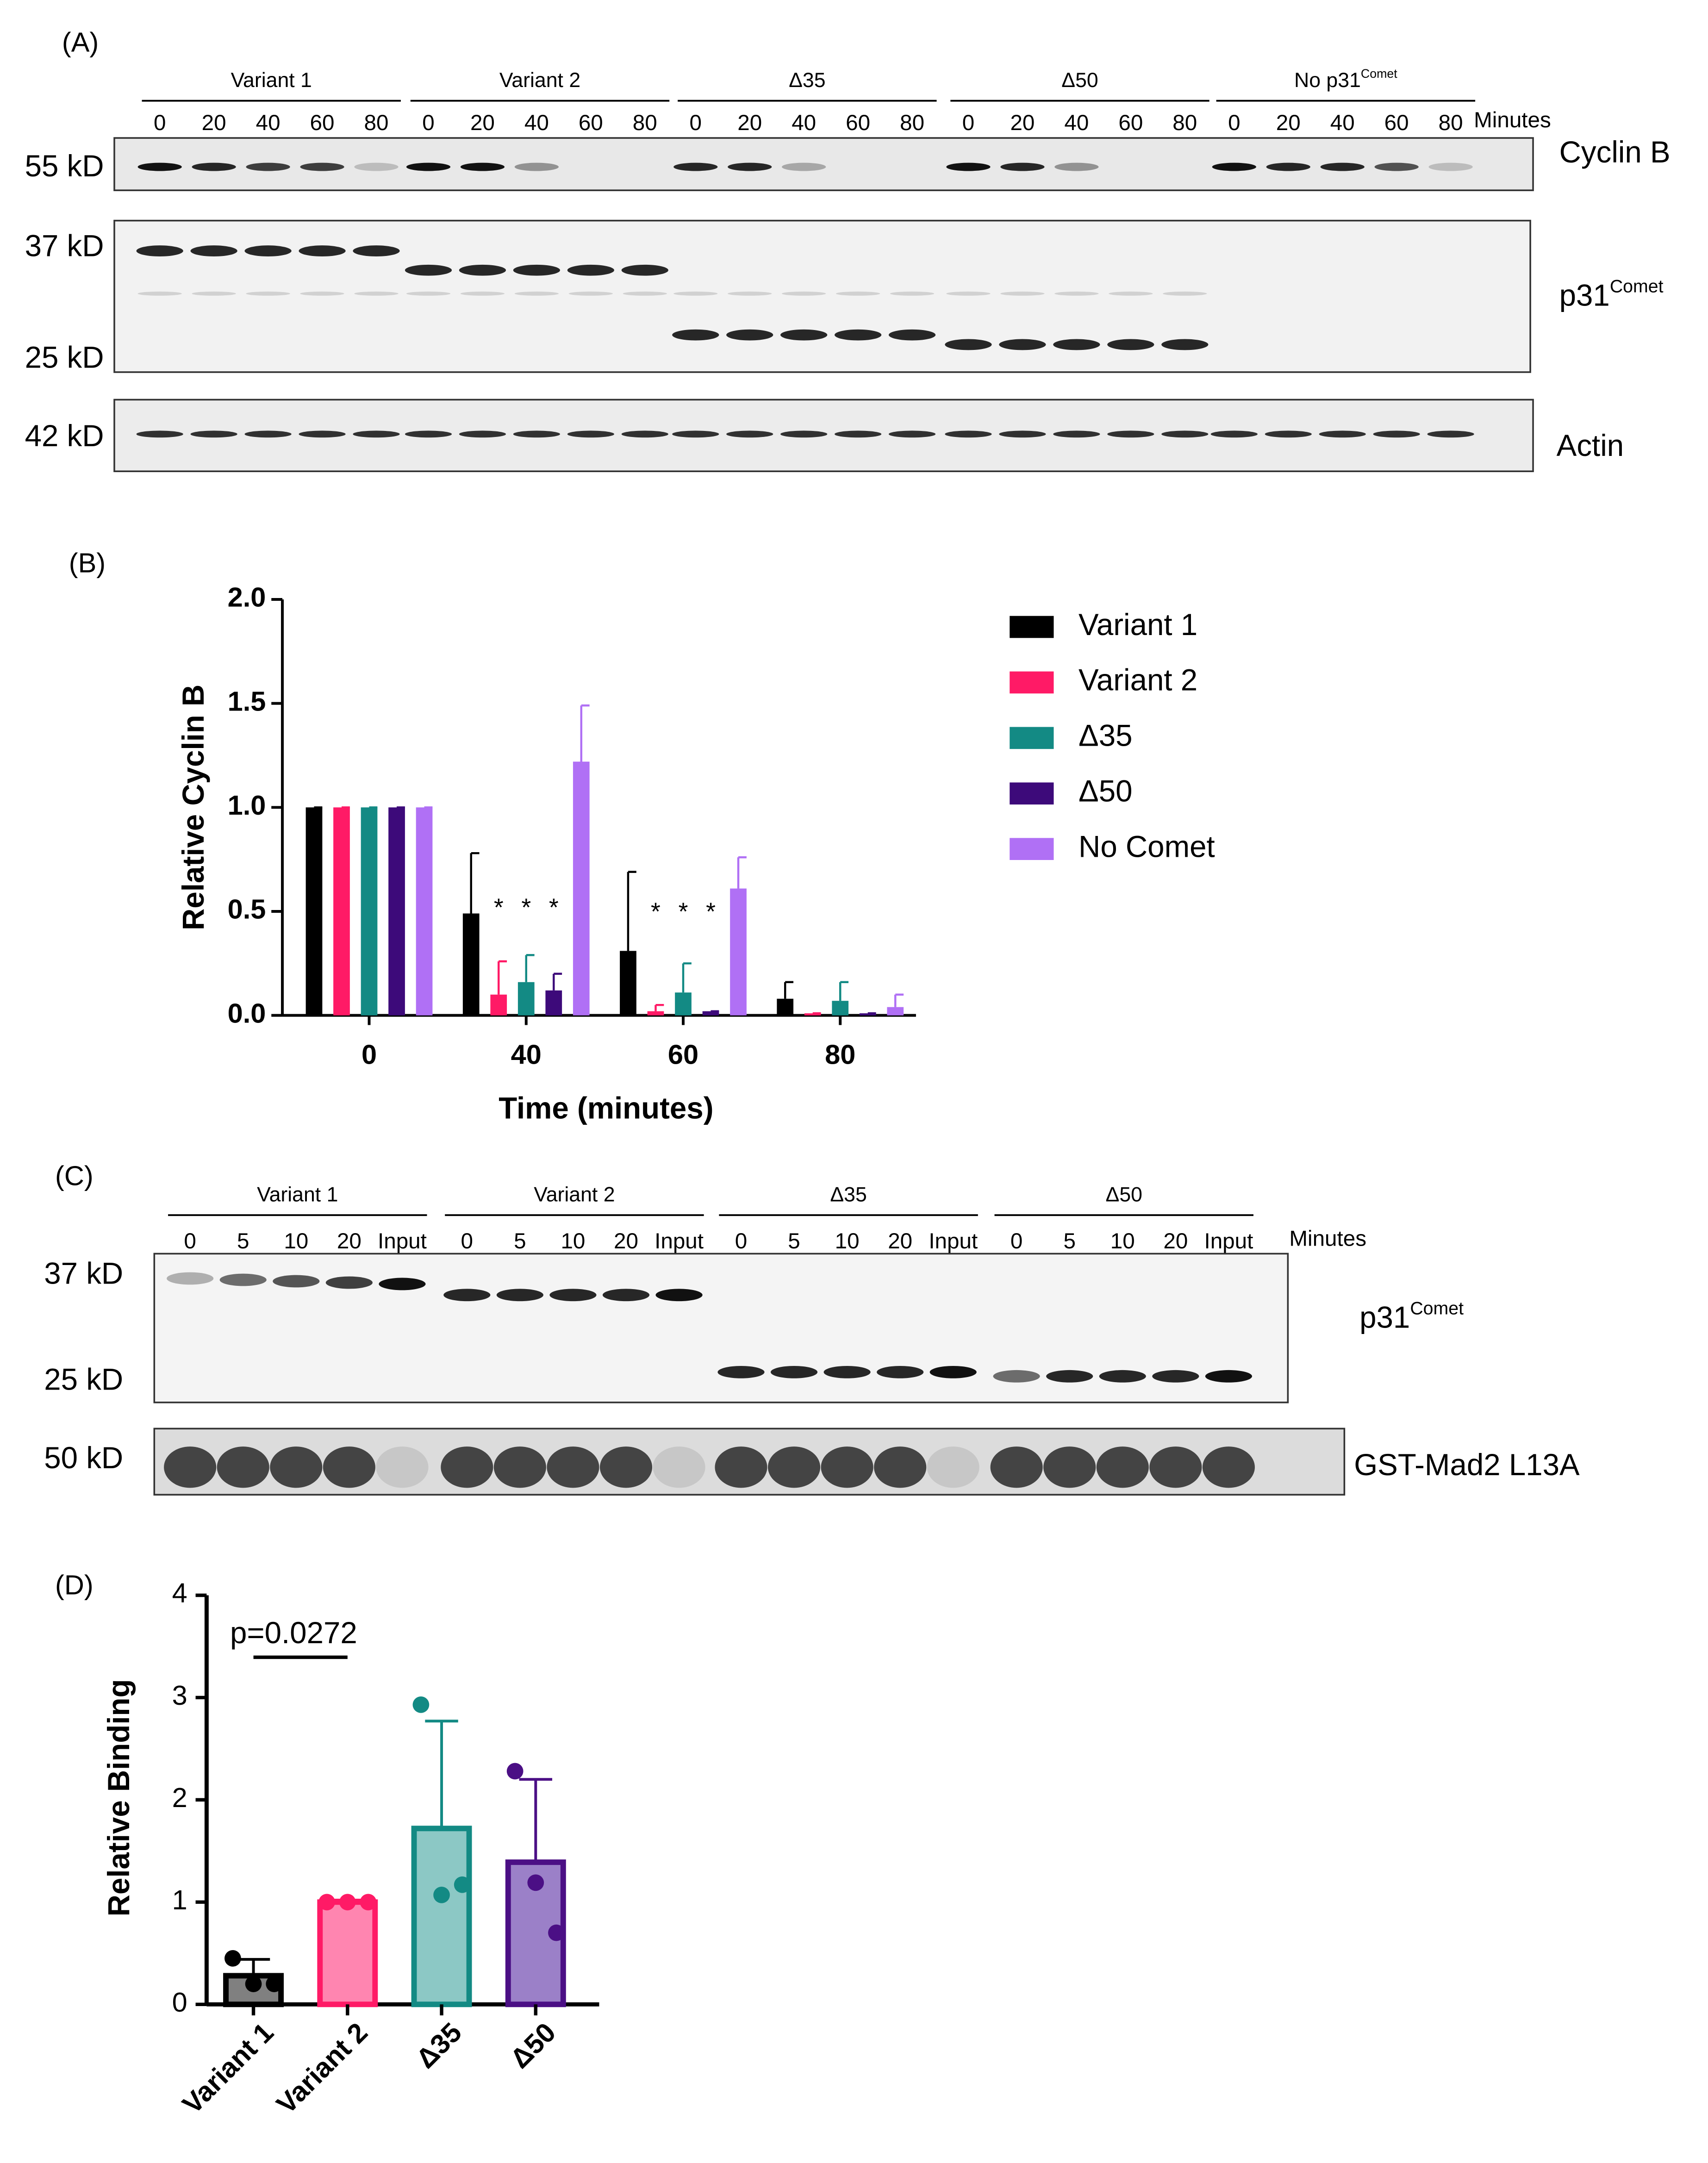  What do you see at coordinates (247, 701) in the screenshot?
I see `y-tick-label: 1.5` at bounding box center [247, 701].